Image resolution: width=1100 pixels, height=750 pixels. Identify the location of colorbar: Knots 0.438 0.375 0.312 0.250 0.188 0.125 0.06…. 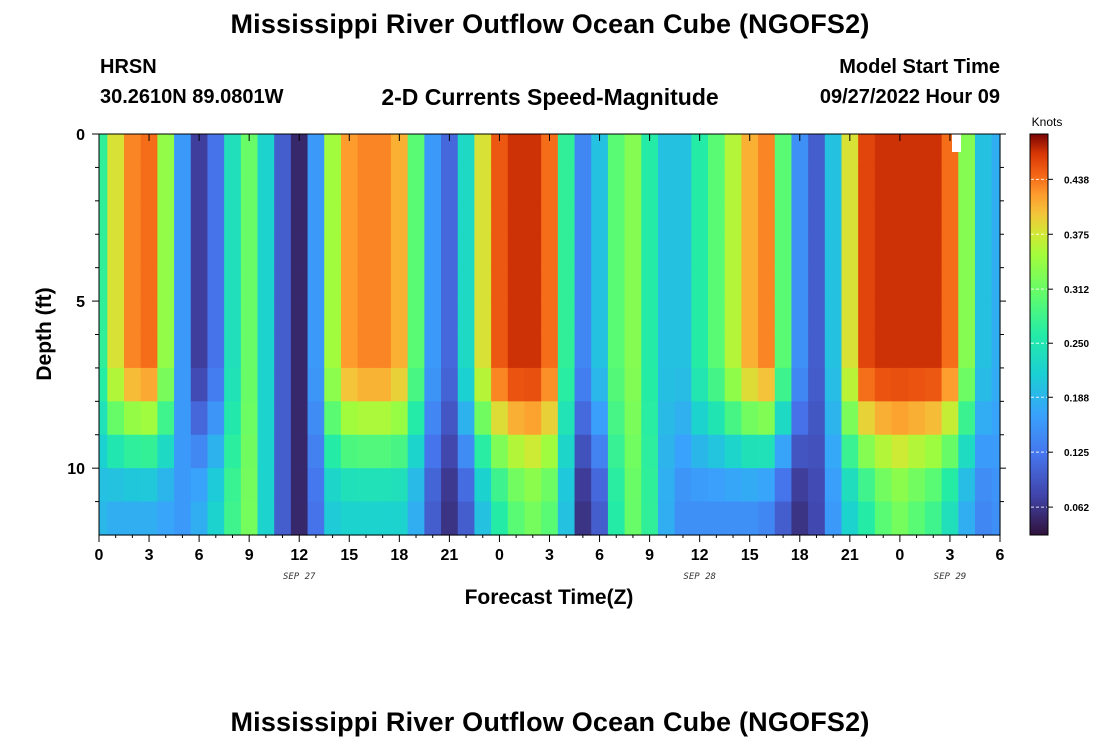
(1059, 325).